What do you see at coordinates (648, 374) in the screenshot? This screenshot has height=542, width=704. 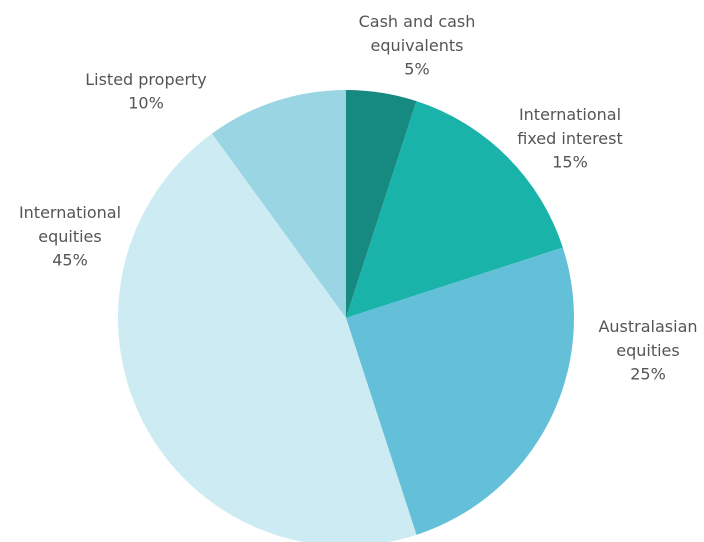 I see `value-label: 25%` at bounding box center [648, 374].